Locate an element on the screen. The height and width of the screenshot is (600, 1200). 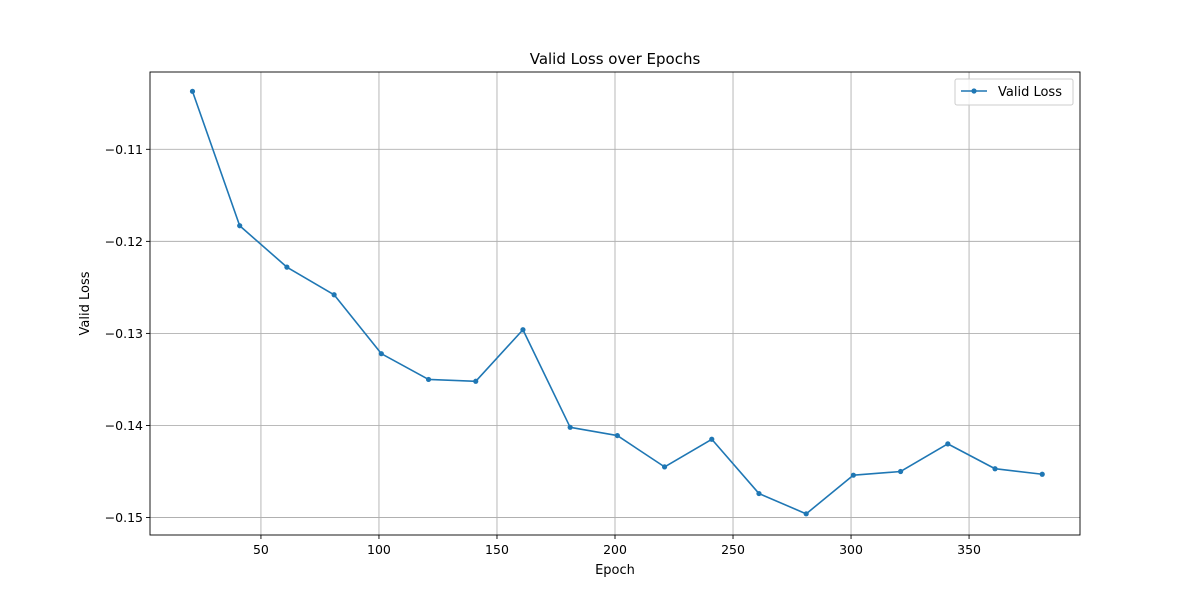
x-tick-label: 350 is located at coordinates (969, 549).